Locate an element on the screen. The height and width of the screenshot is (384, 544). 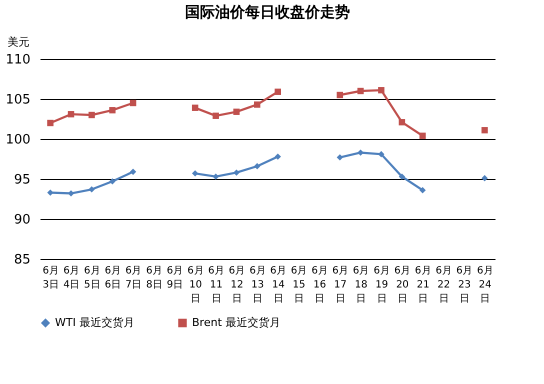
y-tick-label: 90 is located at coordinates (22, 220).